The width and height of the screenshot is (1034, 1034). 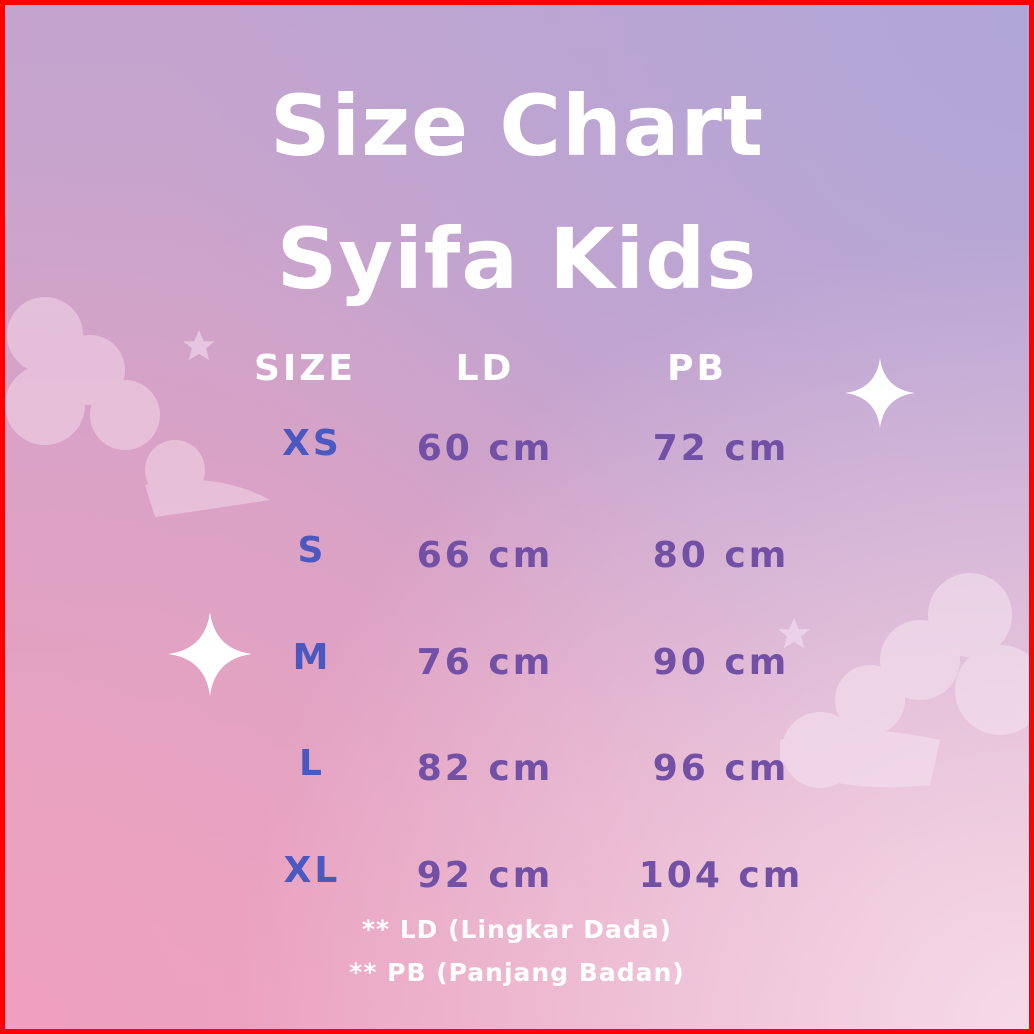 What do you see at coordinates (485, 662) in the screenshot?
I see `ld-cell: 76 cm` at bounding box center [485, 662].